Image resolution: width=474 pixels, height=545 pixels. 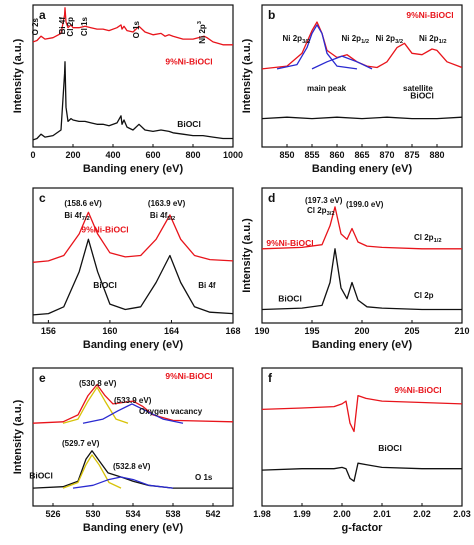 What do you see at coordinates (86, 219) in the screenshot?
I see `peak-annotation-sub: 7/2` at bounding box center [86, 219].